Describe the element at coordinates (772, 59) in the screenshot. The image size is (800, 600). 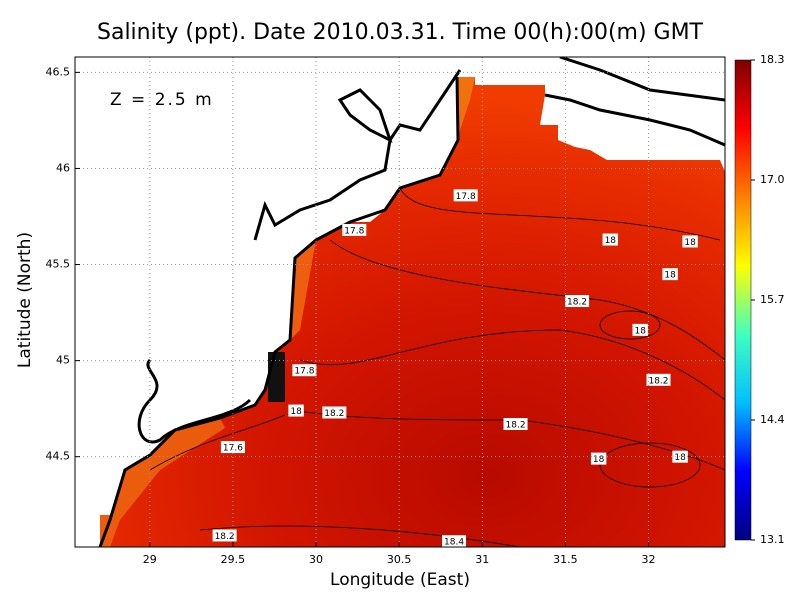
I see `colorbar-tick-label: 18.3` at that location.